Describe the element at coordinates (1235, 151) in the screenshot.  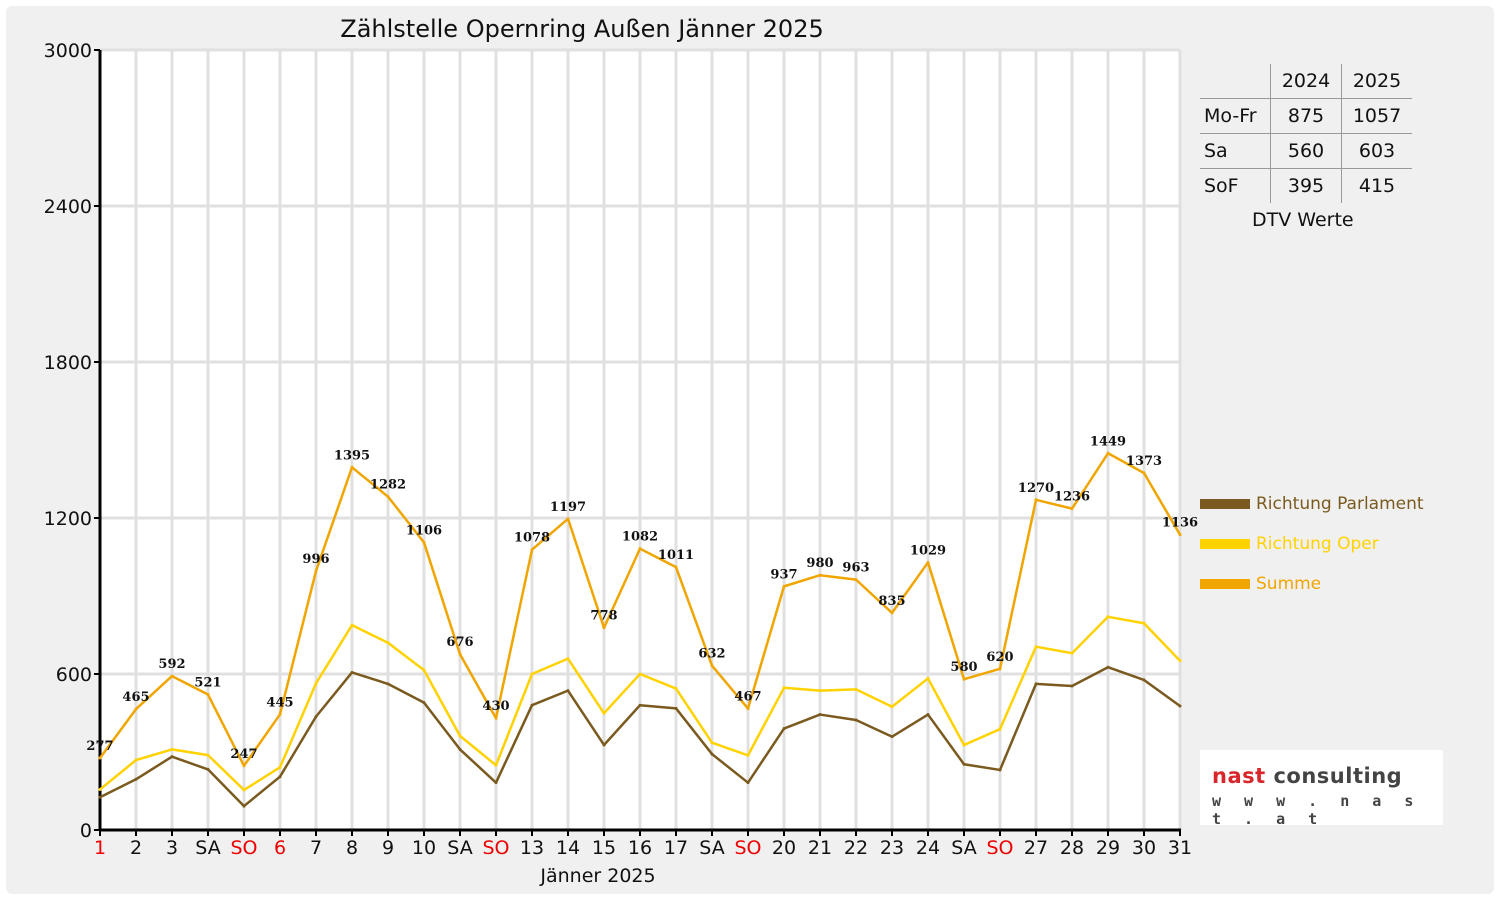
I see `dtv-row-label: Sa` at that location.